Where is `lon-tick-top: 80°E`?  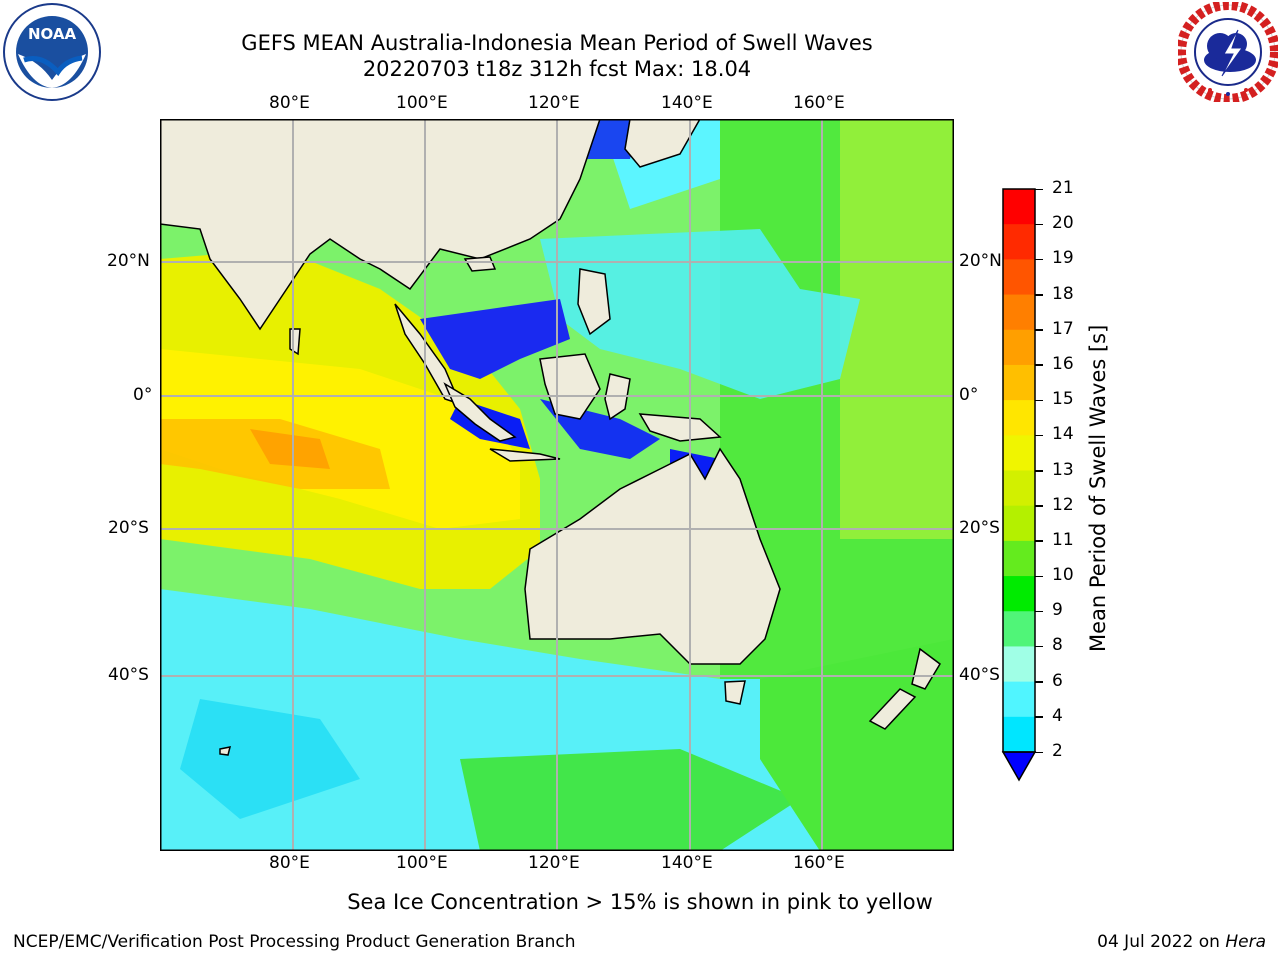 lon-tick-top: 80°E is located at coordinates (289, 103).